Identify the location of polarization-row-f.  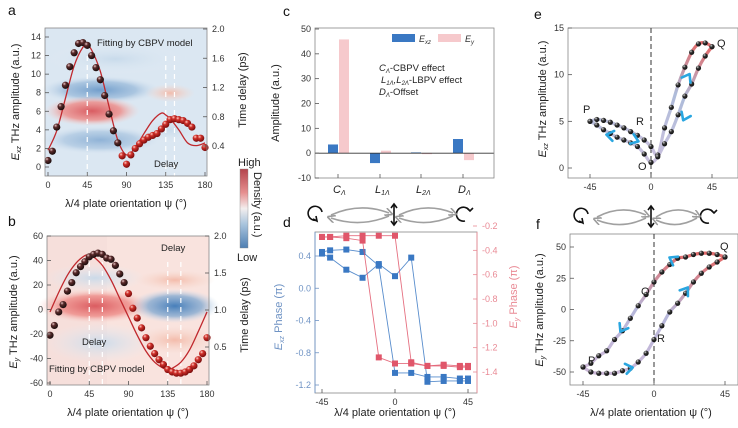
(645, 216).